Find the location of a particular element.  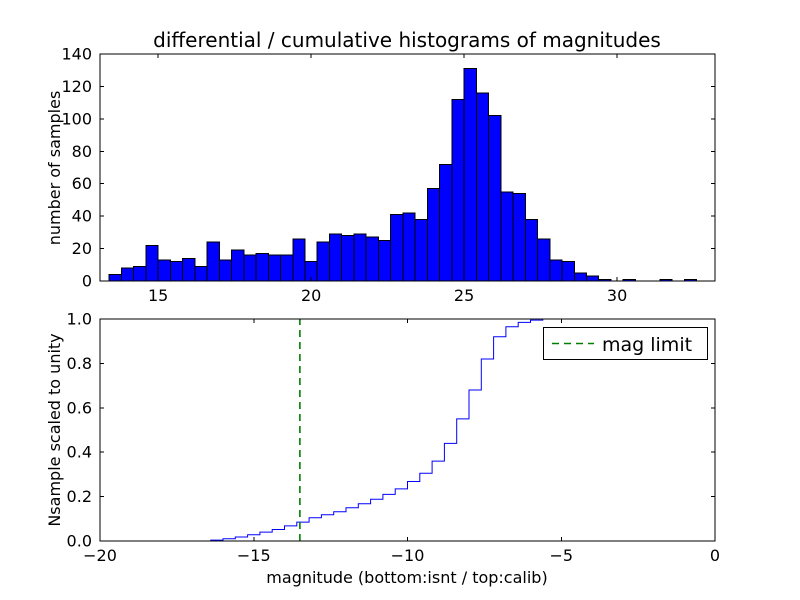

x-axis-label: magnitude (bottom:isnt / top:calib) is located at coordinates (406, 577).